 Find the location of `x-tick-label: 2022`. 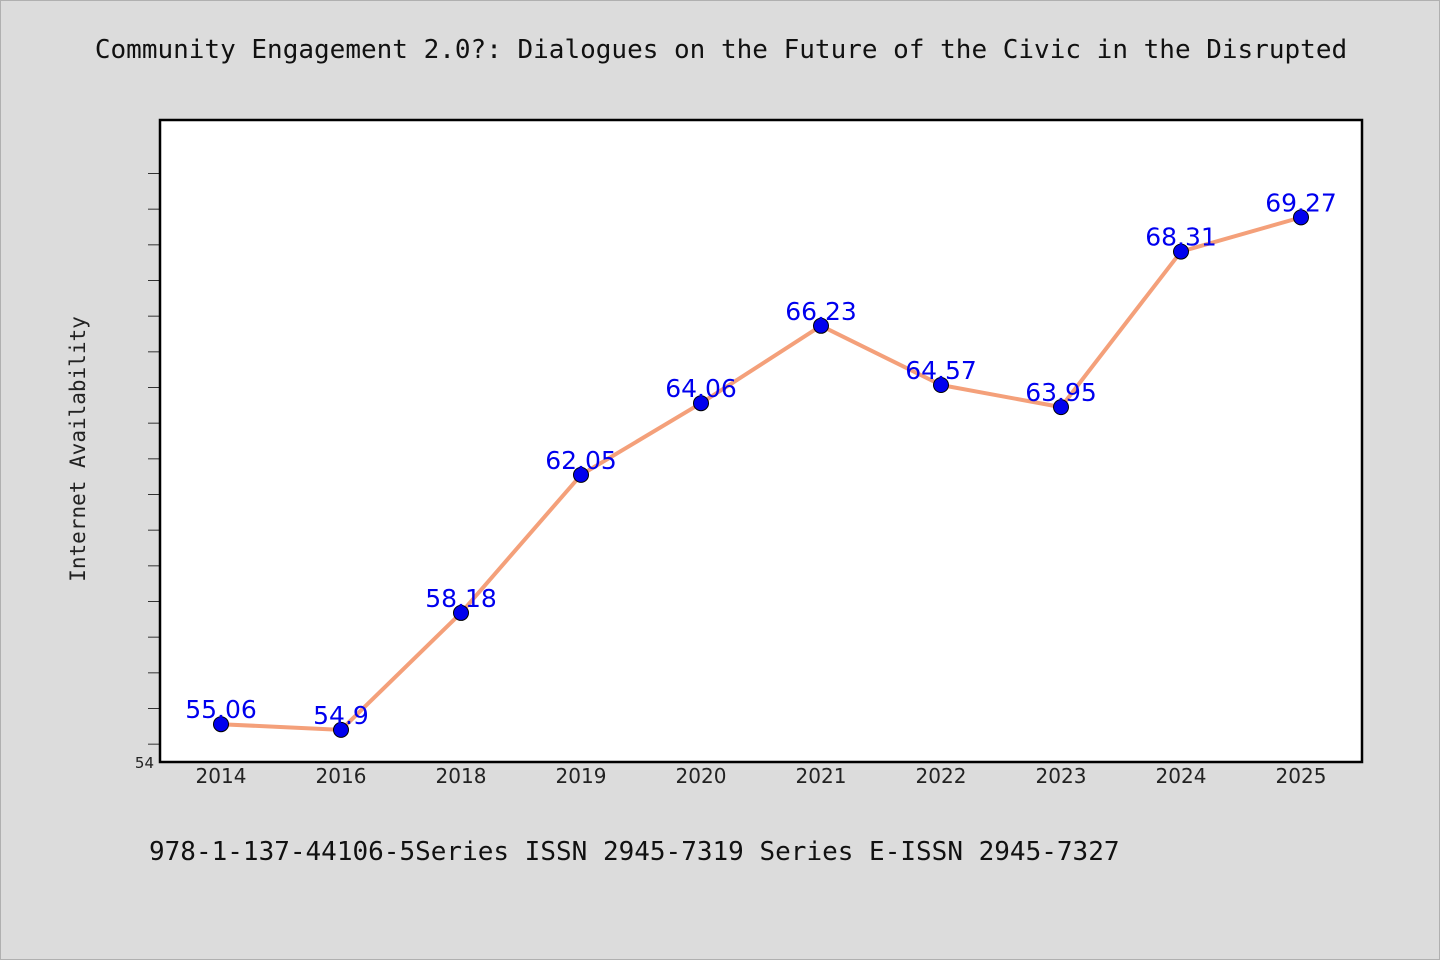

x-tick-label: 2022 is located at coordinates (941, 776).